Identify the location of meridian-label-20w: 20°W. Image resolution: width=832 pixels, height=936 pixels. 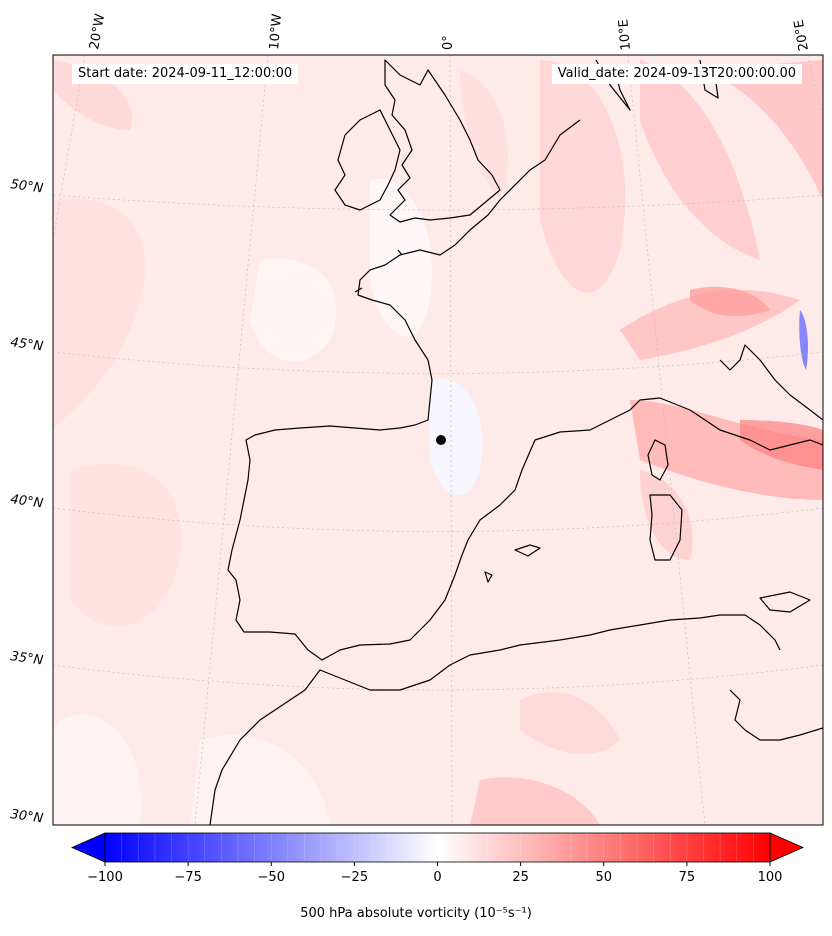
(97, 32).